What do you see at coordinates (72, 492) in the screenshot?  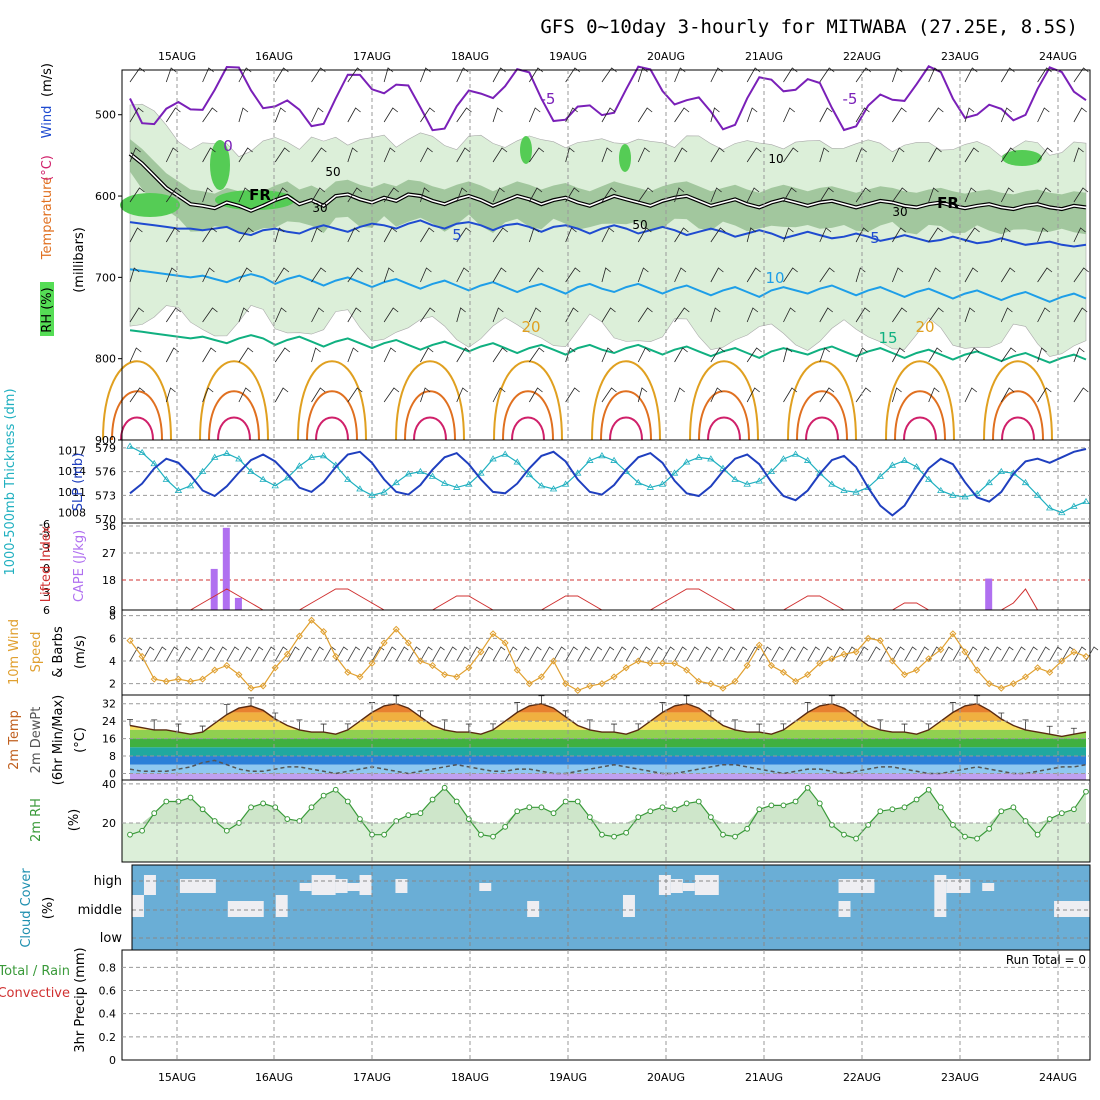 I see `slp-tick-1: 1011` at bounding box center [72, 492].